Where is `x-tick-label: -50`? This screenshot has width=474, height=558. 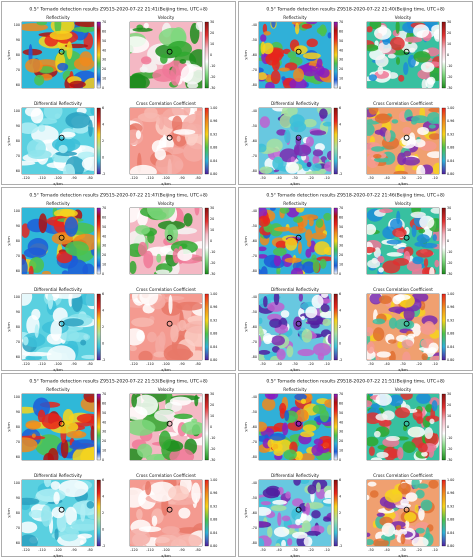
x-tick-label: -50 is located at coordinates (370, 178).